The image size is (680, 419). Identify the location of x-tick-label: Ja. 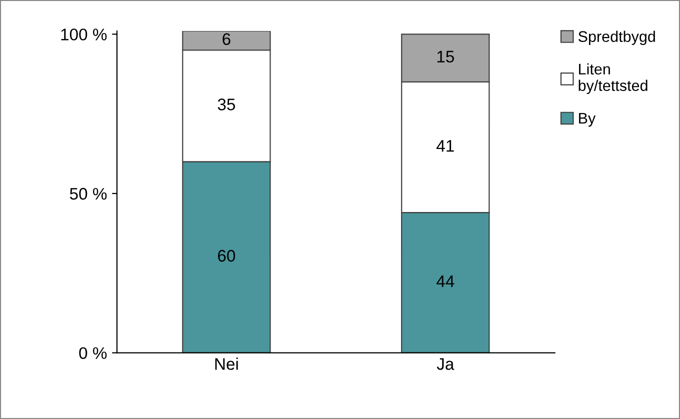
(445, 364).